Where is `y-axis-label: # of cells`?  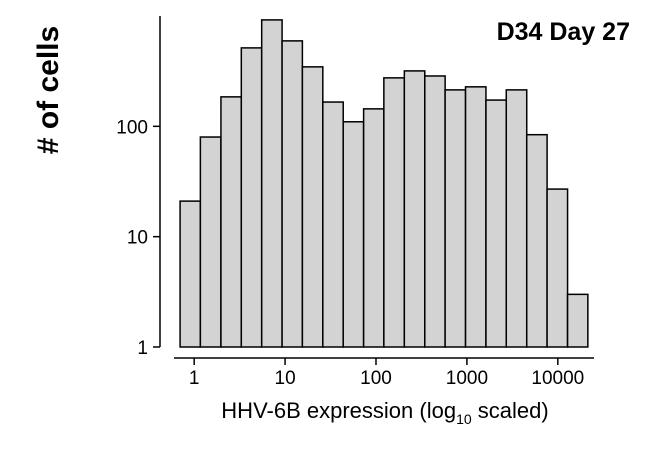 y-axis-label: # of cells is located at coordinates (48, 90).